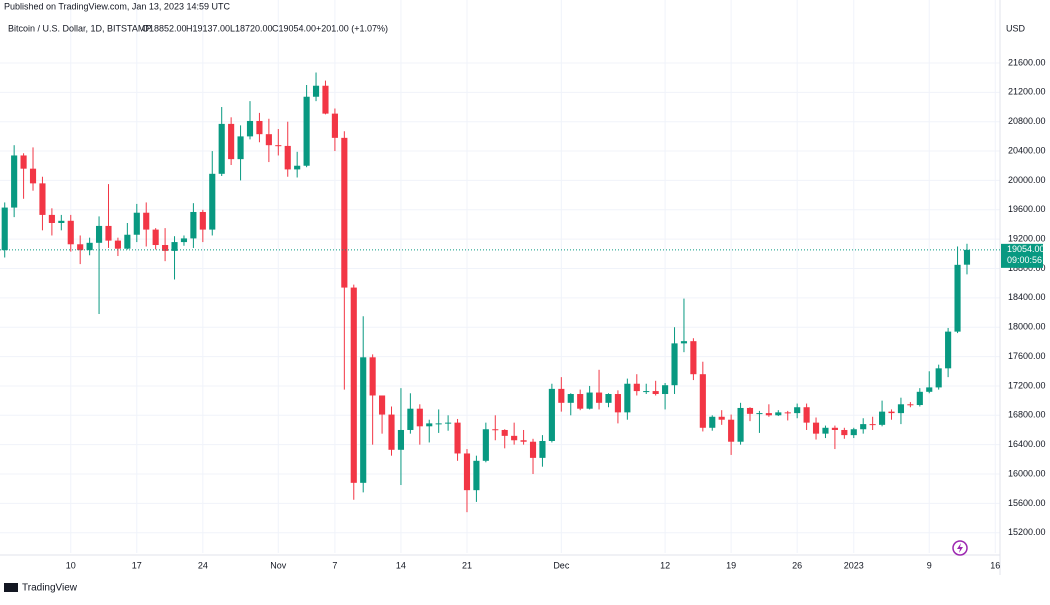 This screenshot has width=1050, height=605. I want to click on last-price-label: 19054.00, so click(1026, 249).